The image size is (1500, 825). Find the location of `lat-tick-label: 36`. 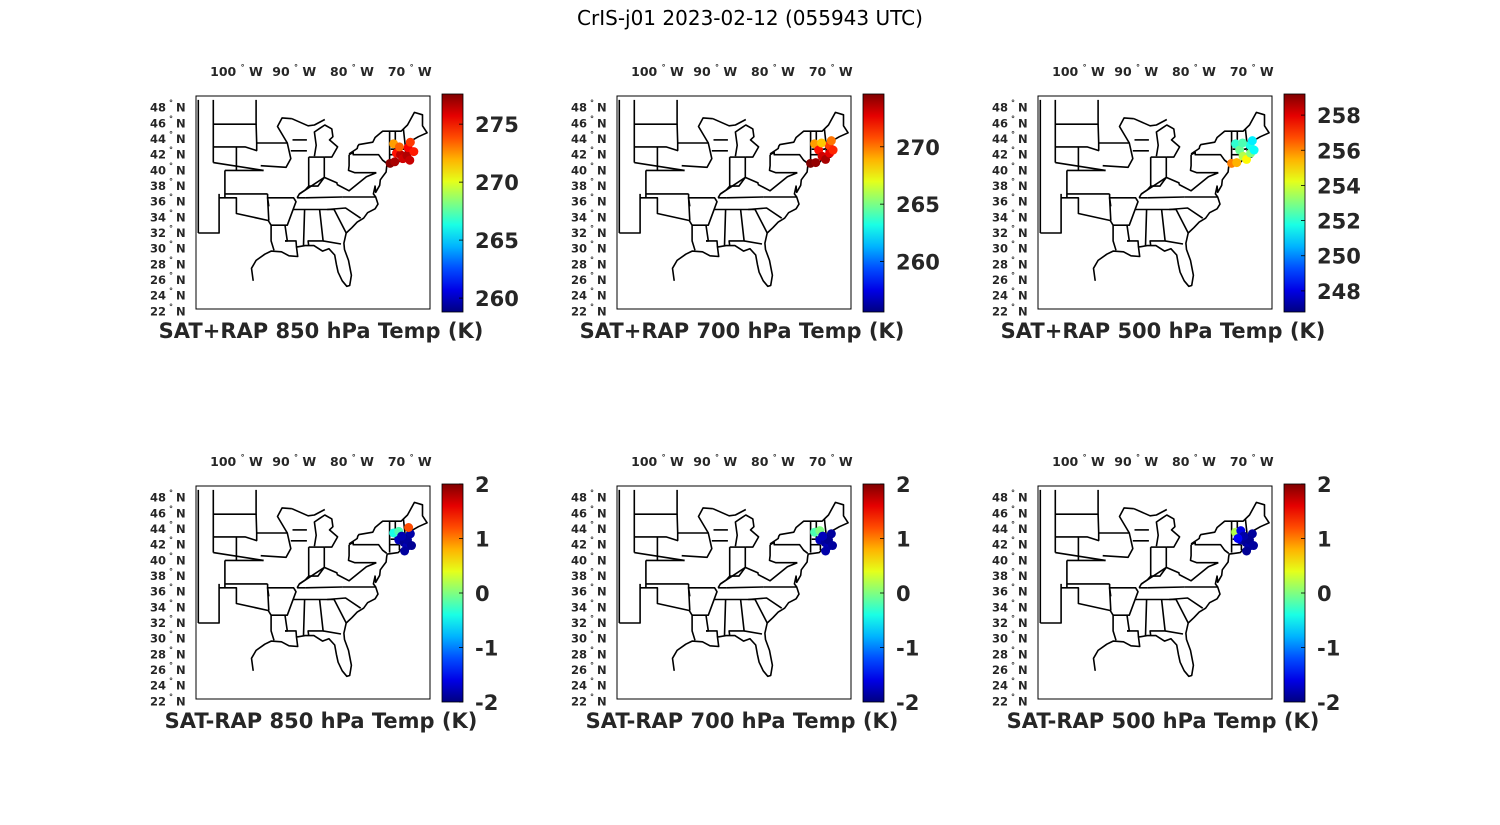

lat-tick-label: 36 is located at coordinates (158, 592).